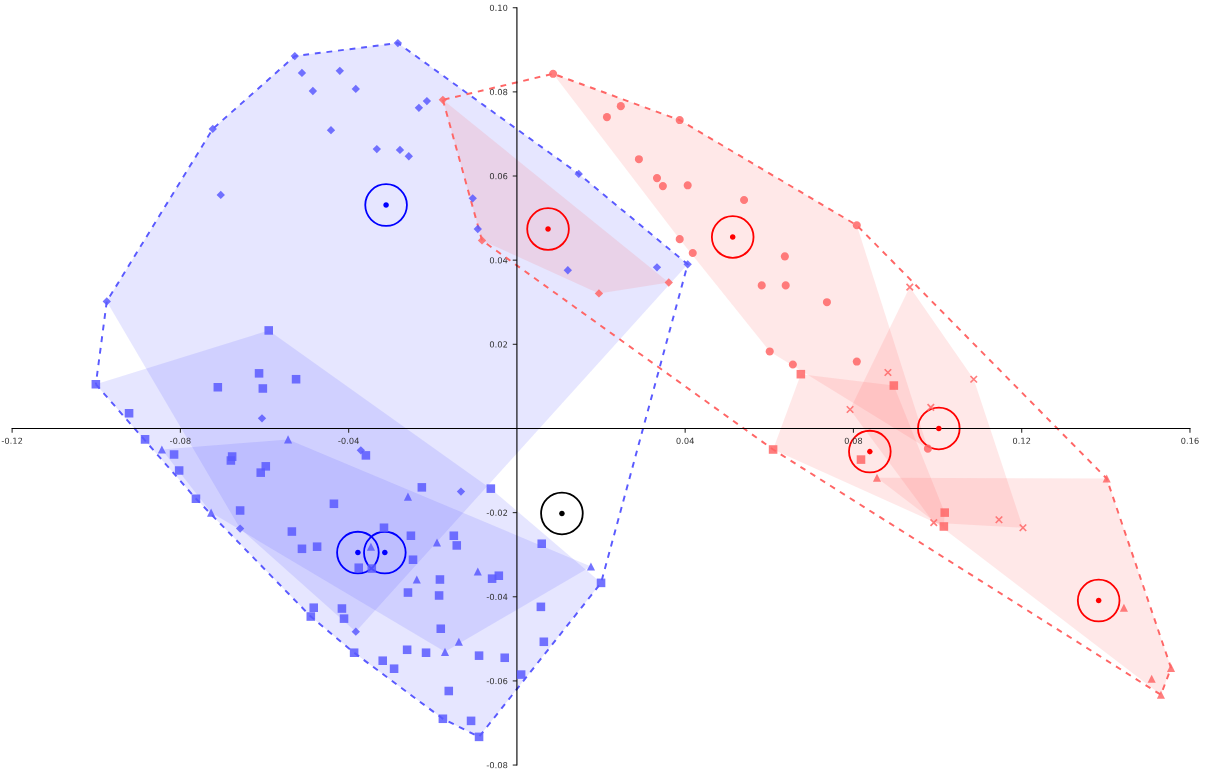 This screenshot has height=772, width=1213. What do you see at coordinates (1190, 440) in the screenshot?
I see `x-tick-label: 0.16` at bounding box center [1190, 440].